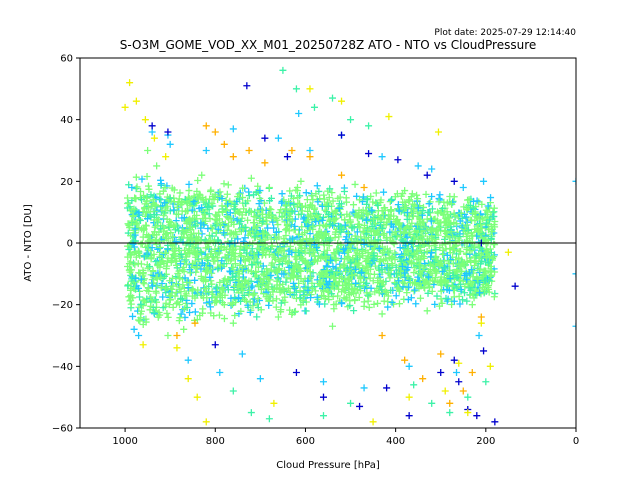  I want to click on x-tick-label: 600, so click(305, 441).